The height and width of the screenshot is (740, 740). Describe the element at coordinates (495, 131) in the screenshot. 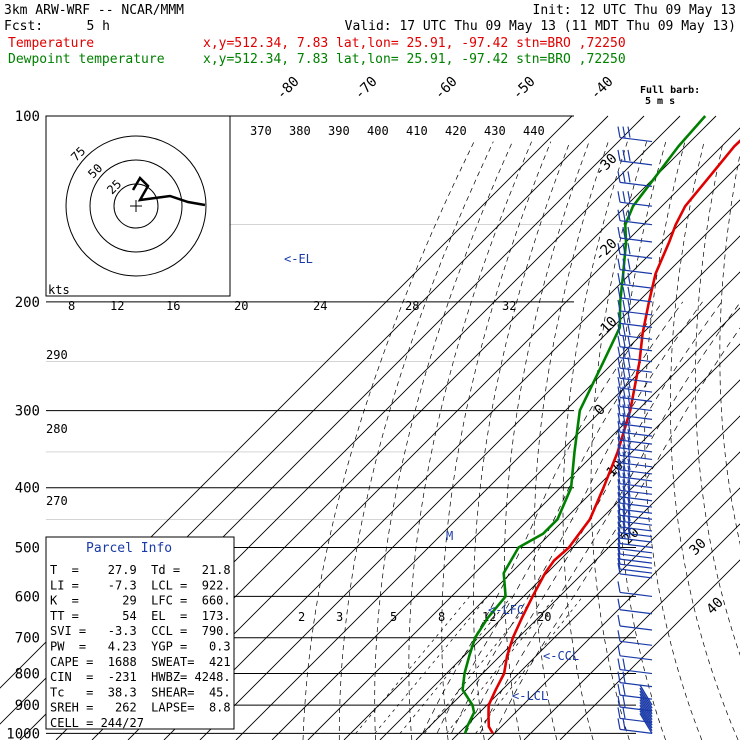

I see `theta-label-430: 430` at that location.